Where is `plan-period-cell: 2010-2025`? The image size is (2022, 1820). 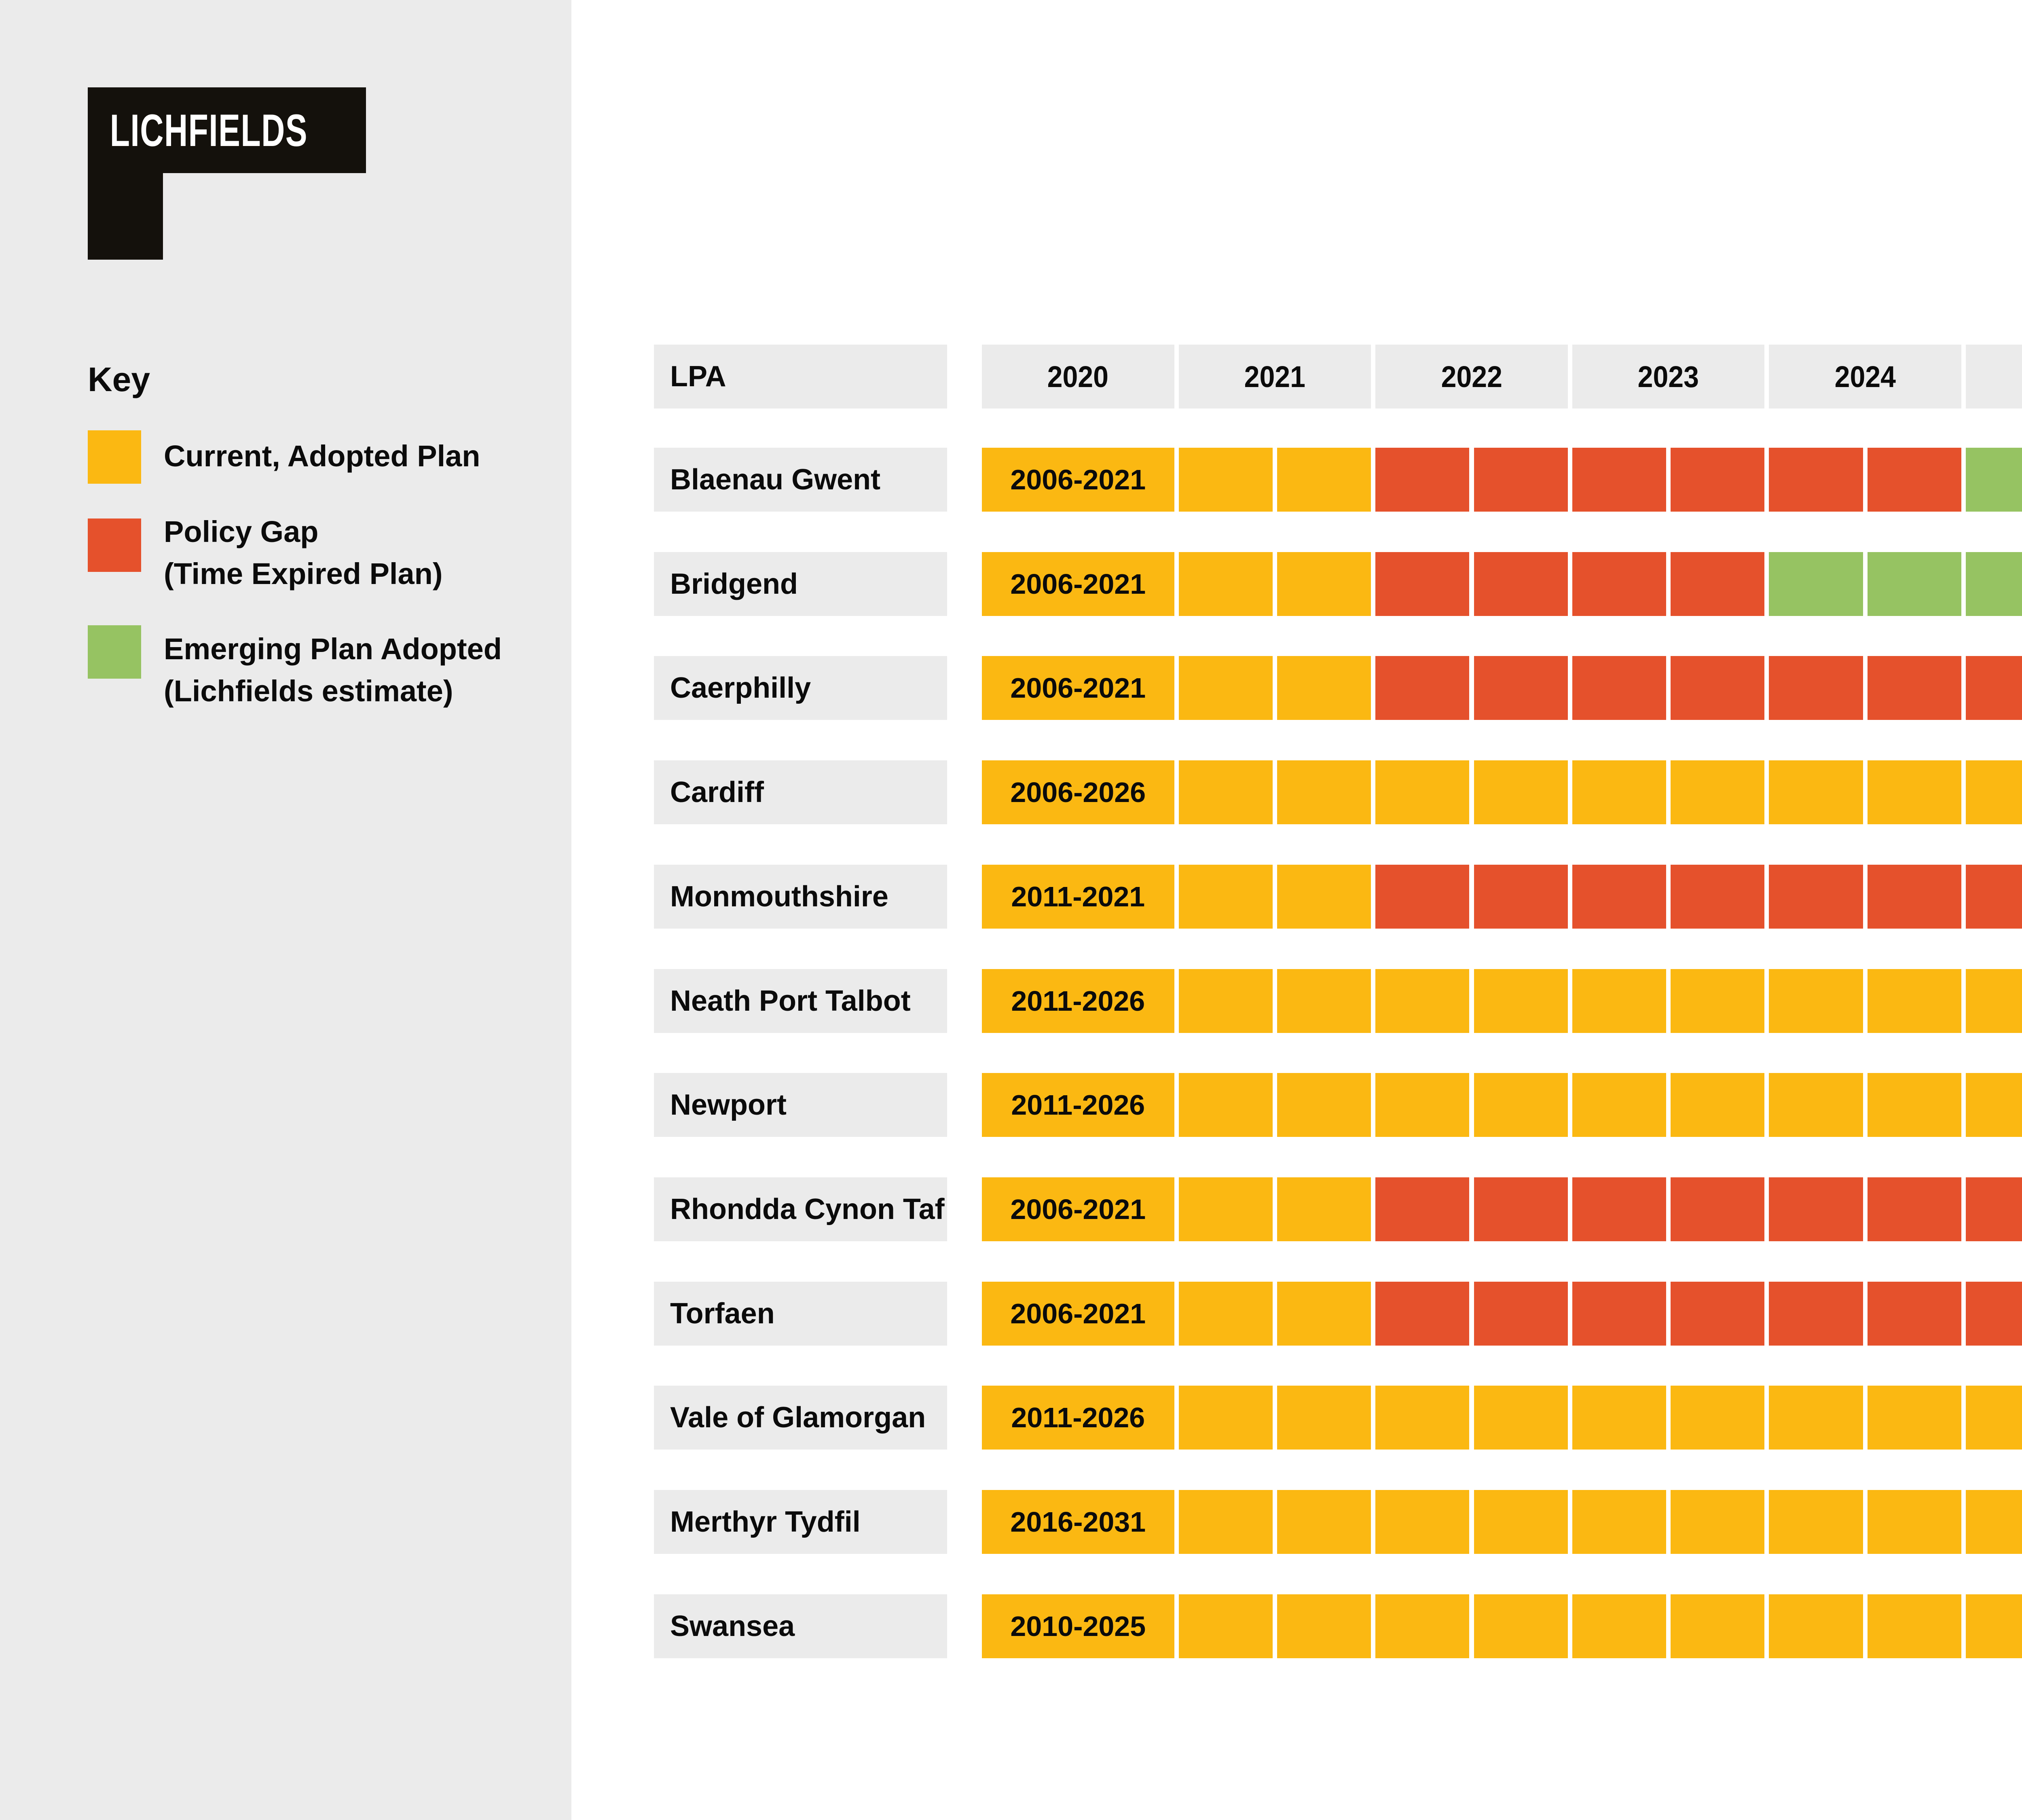
plan-period-cell: 2010-2025 is located at coordinates (1078, 1626).